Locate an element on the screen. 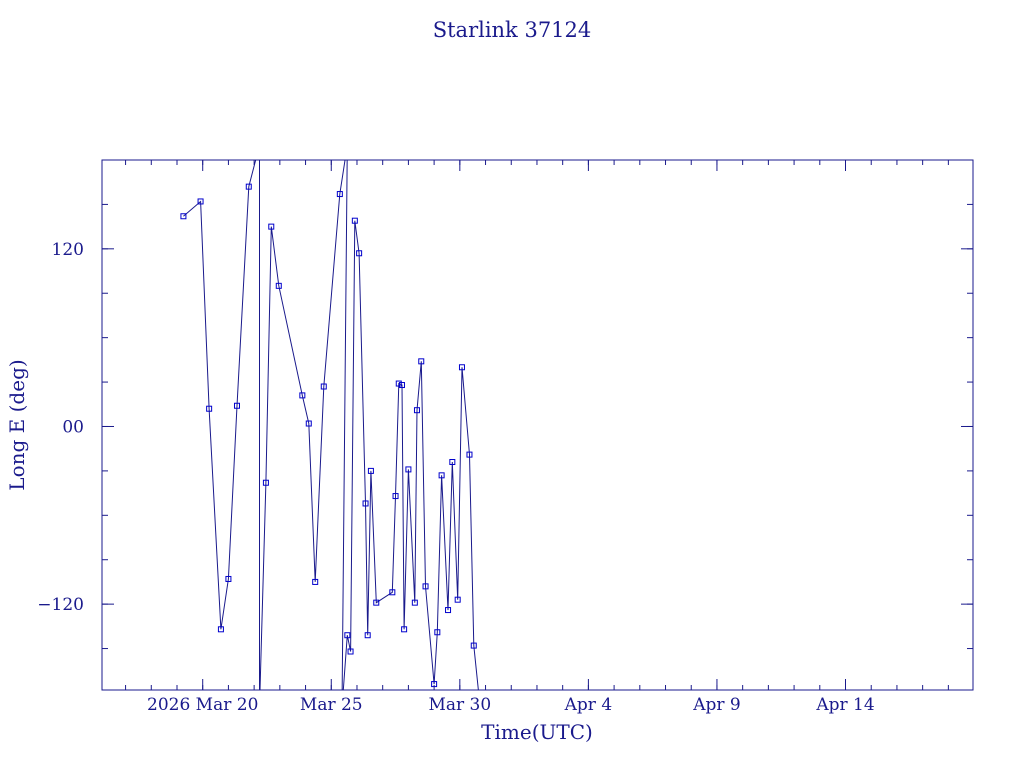 Image resolution: width=1024 pixels, height=768 pixels. x-axis-label: Time(UTC) is located at coordinates (537, 732).